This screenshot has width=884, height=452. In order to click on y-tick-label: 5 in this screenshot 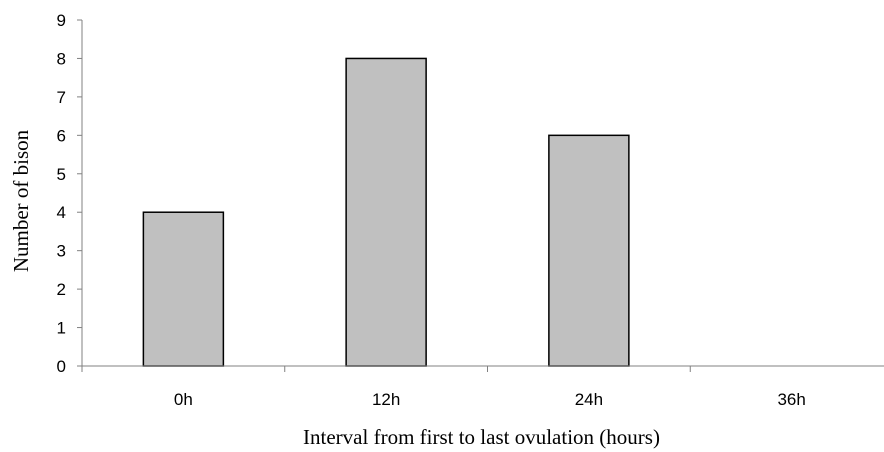, I will do `click(61, 174)`.